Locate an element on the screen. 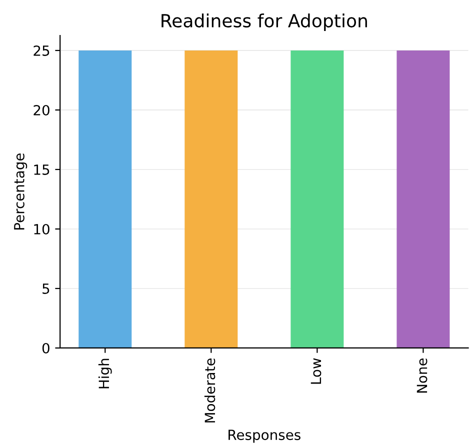 This screenshot has width=473, height=445. x-tick-label: Moderate is located at coordinates (210, 390).